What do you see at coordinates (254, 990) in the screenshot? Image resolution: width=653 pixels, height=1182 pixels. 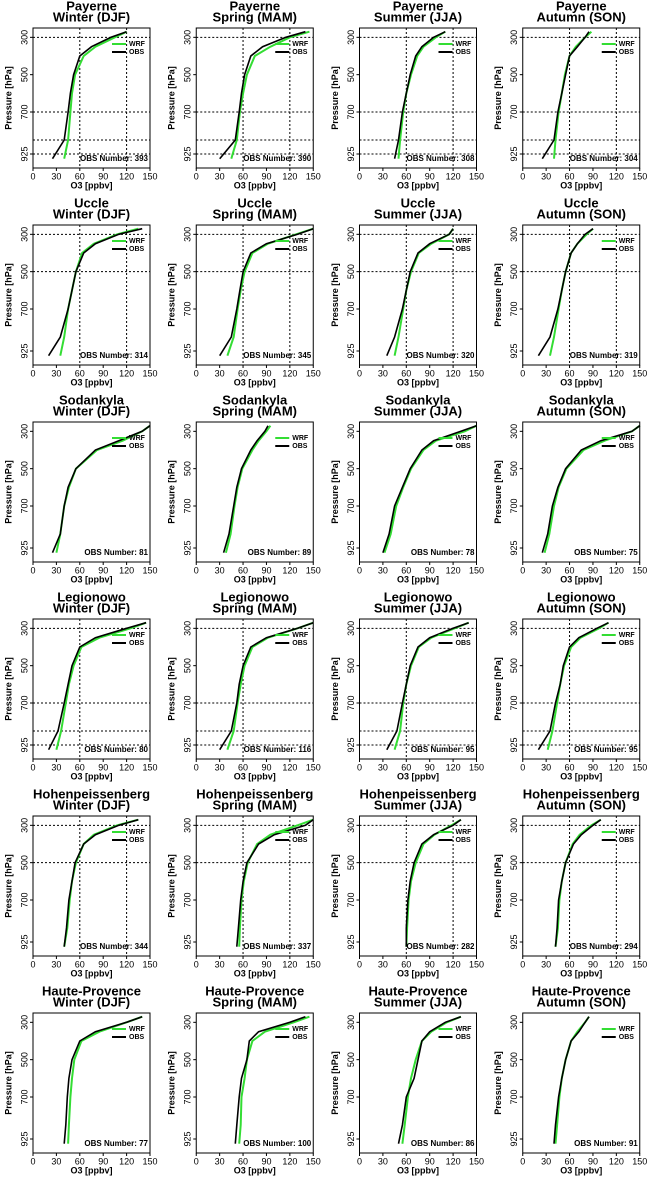 I see `chart-title: Haute-Provence` at bounding box center [254, 990].